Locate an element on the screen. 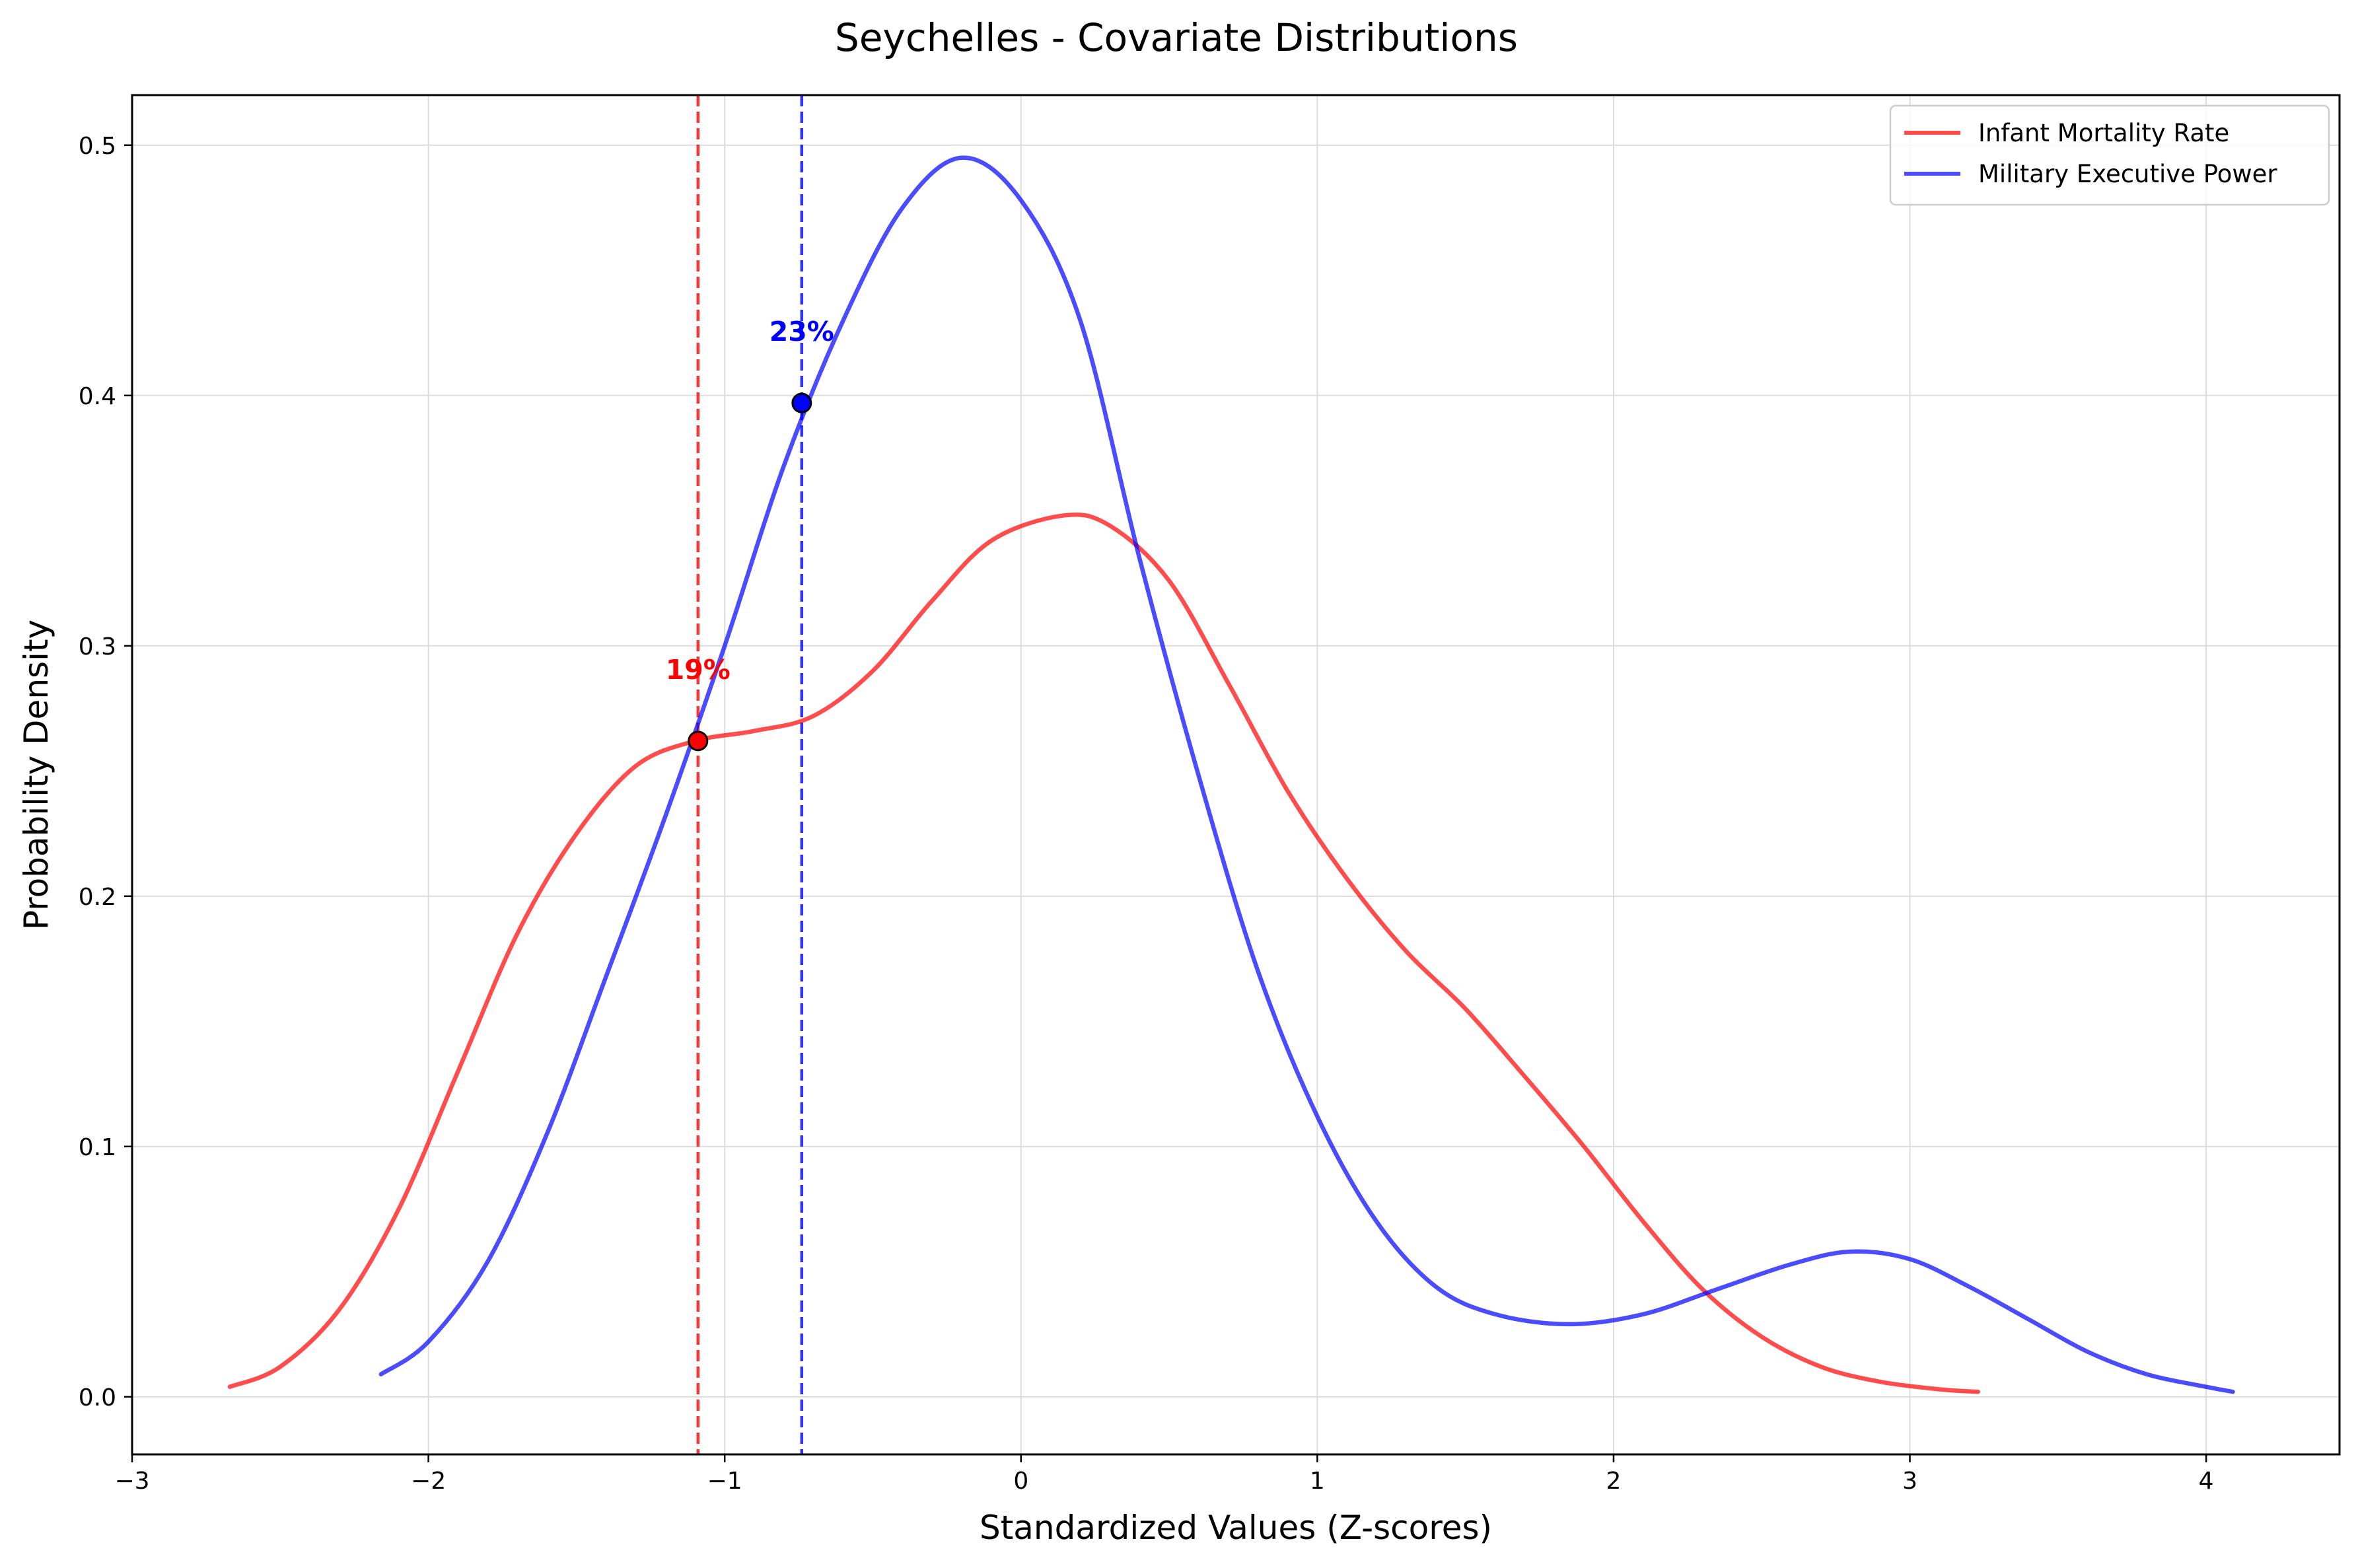 This screenshot has height=1568, width=2358. y-tick-label: 0.5 is located at coordinates (97, 146).